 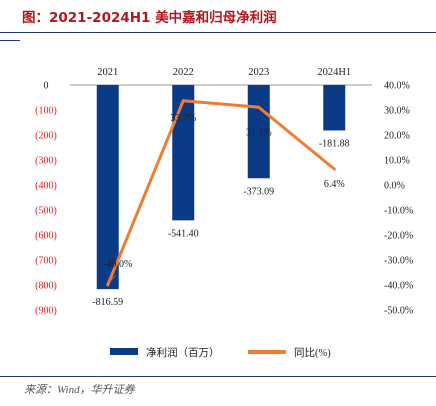 I want to click on right-axis-tick-label: -10.0%, so click(x=398, y=211).